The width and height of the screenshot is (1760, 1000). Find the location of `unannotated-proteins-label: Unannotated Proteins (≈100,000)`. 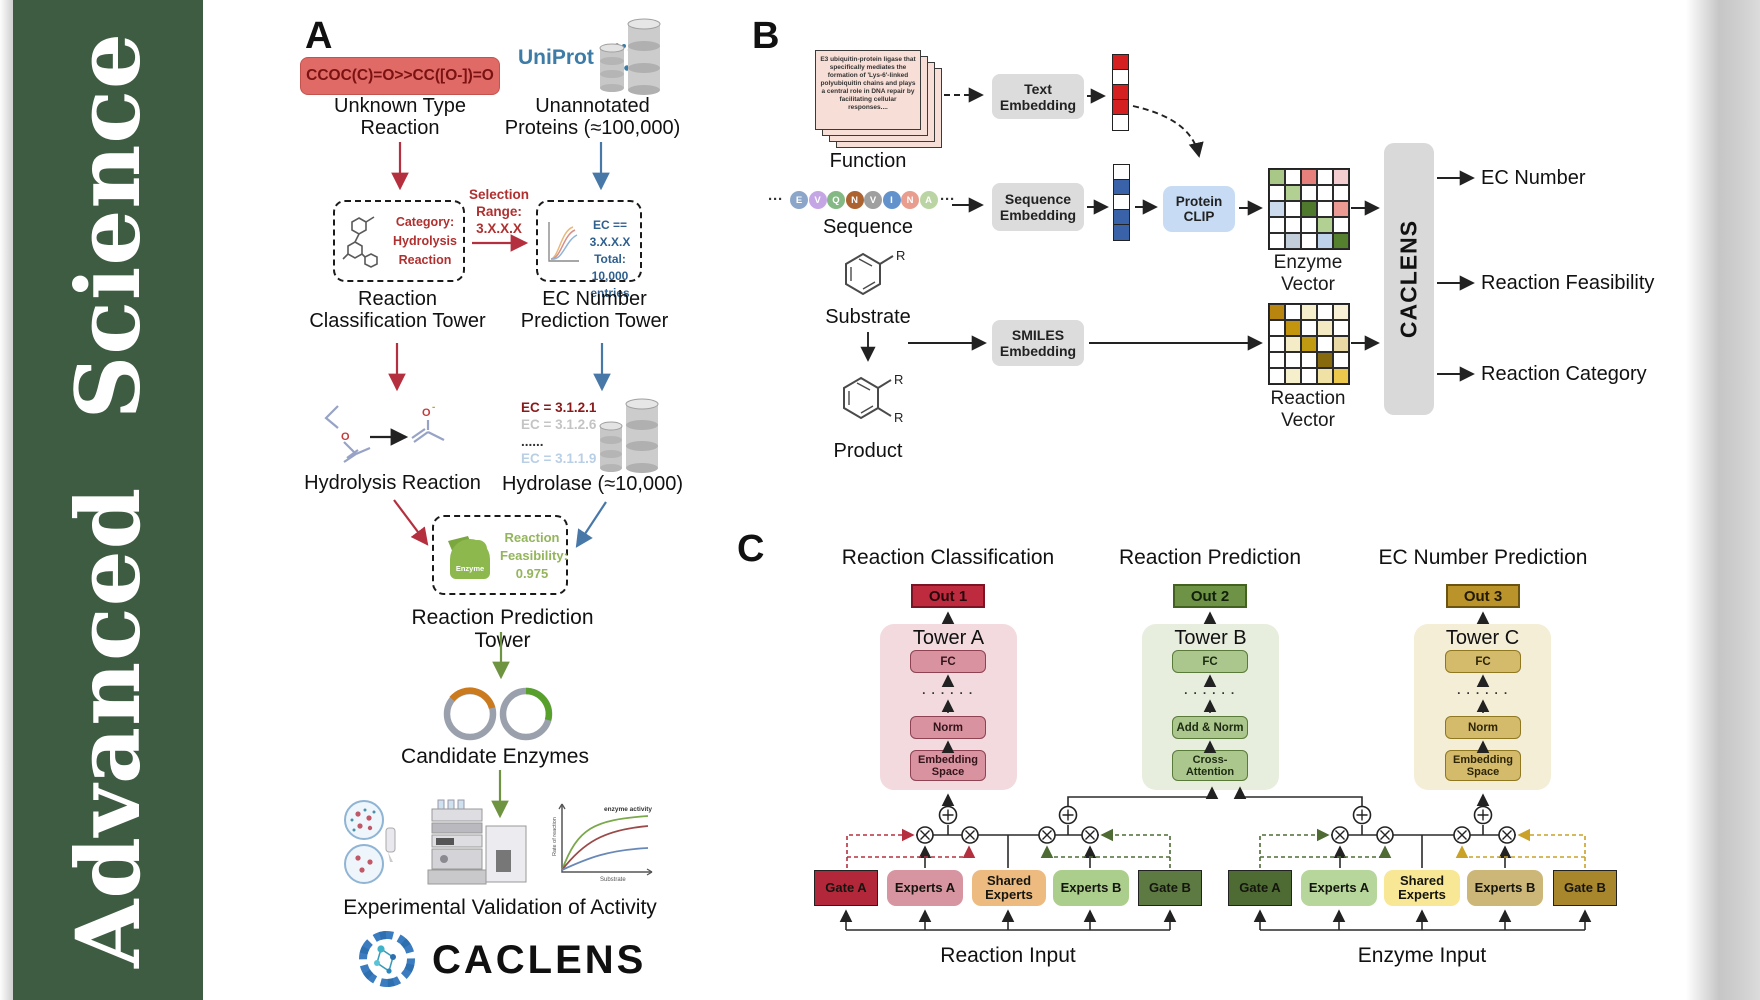

unannotated-proteins-label: Unannotated Proteins (≈100,000) is located at coordinates (592, 117).